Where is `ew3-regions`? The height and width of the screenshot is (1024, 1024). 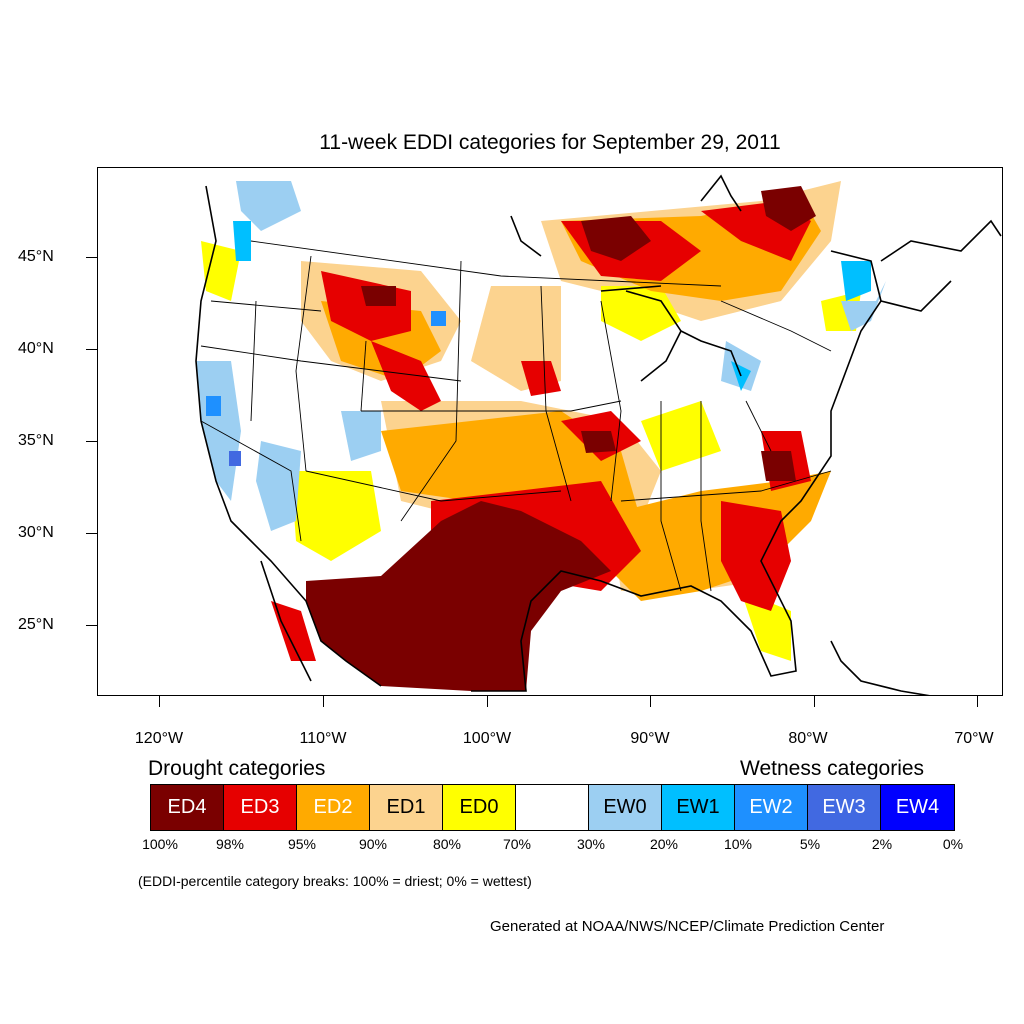
ew3-regions is located at coordinates (235, 458).